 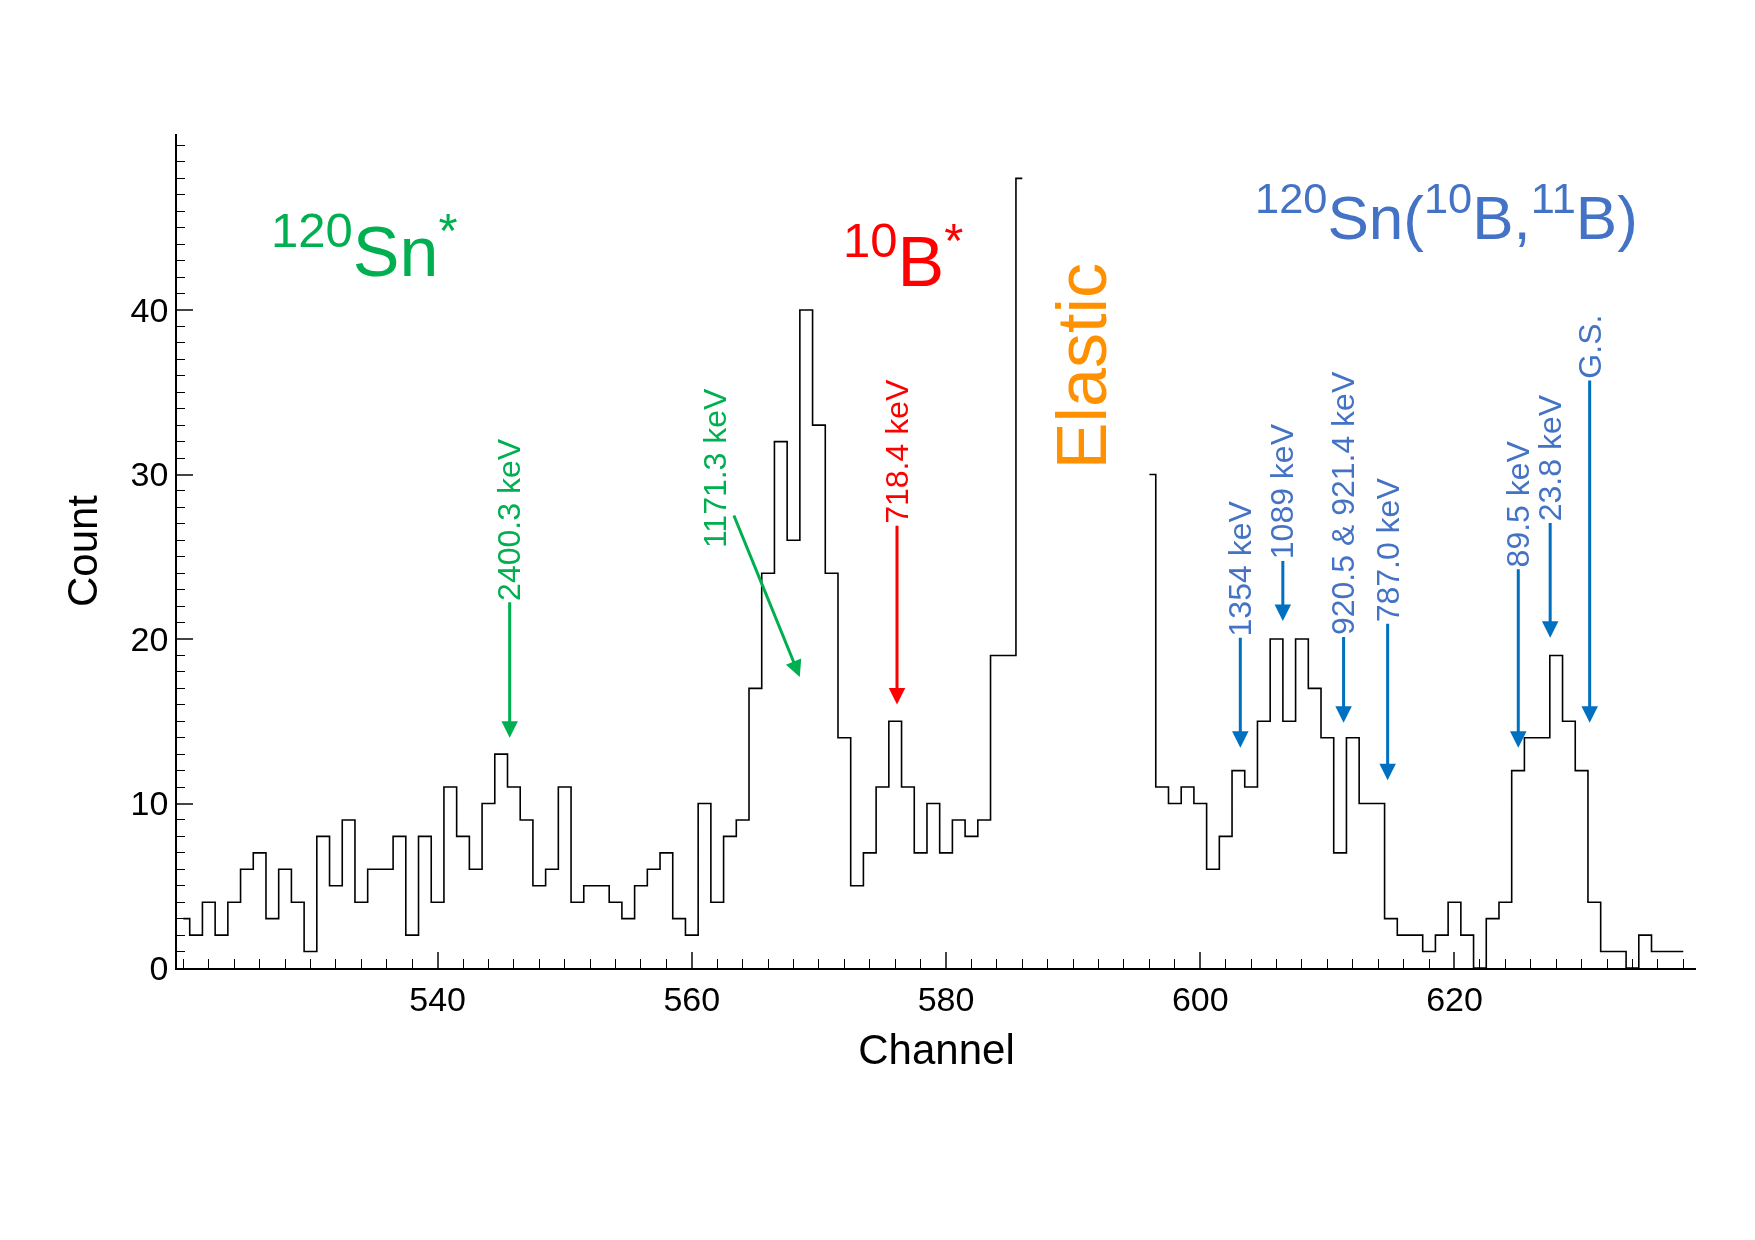 What do you see at coordinates (897, 451) in the screenshot?
I see `annotation: 718.4 keV` at bounding box center [897, 451].